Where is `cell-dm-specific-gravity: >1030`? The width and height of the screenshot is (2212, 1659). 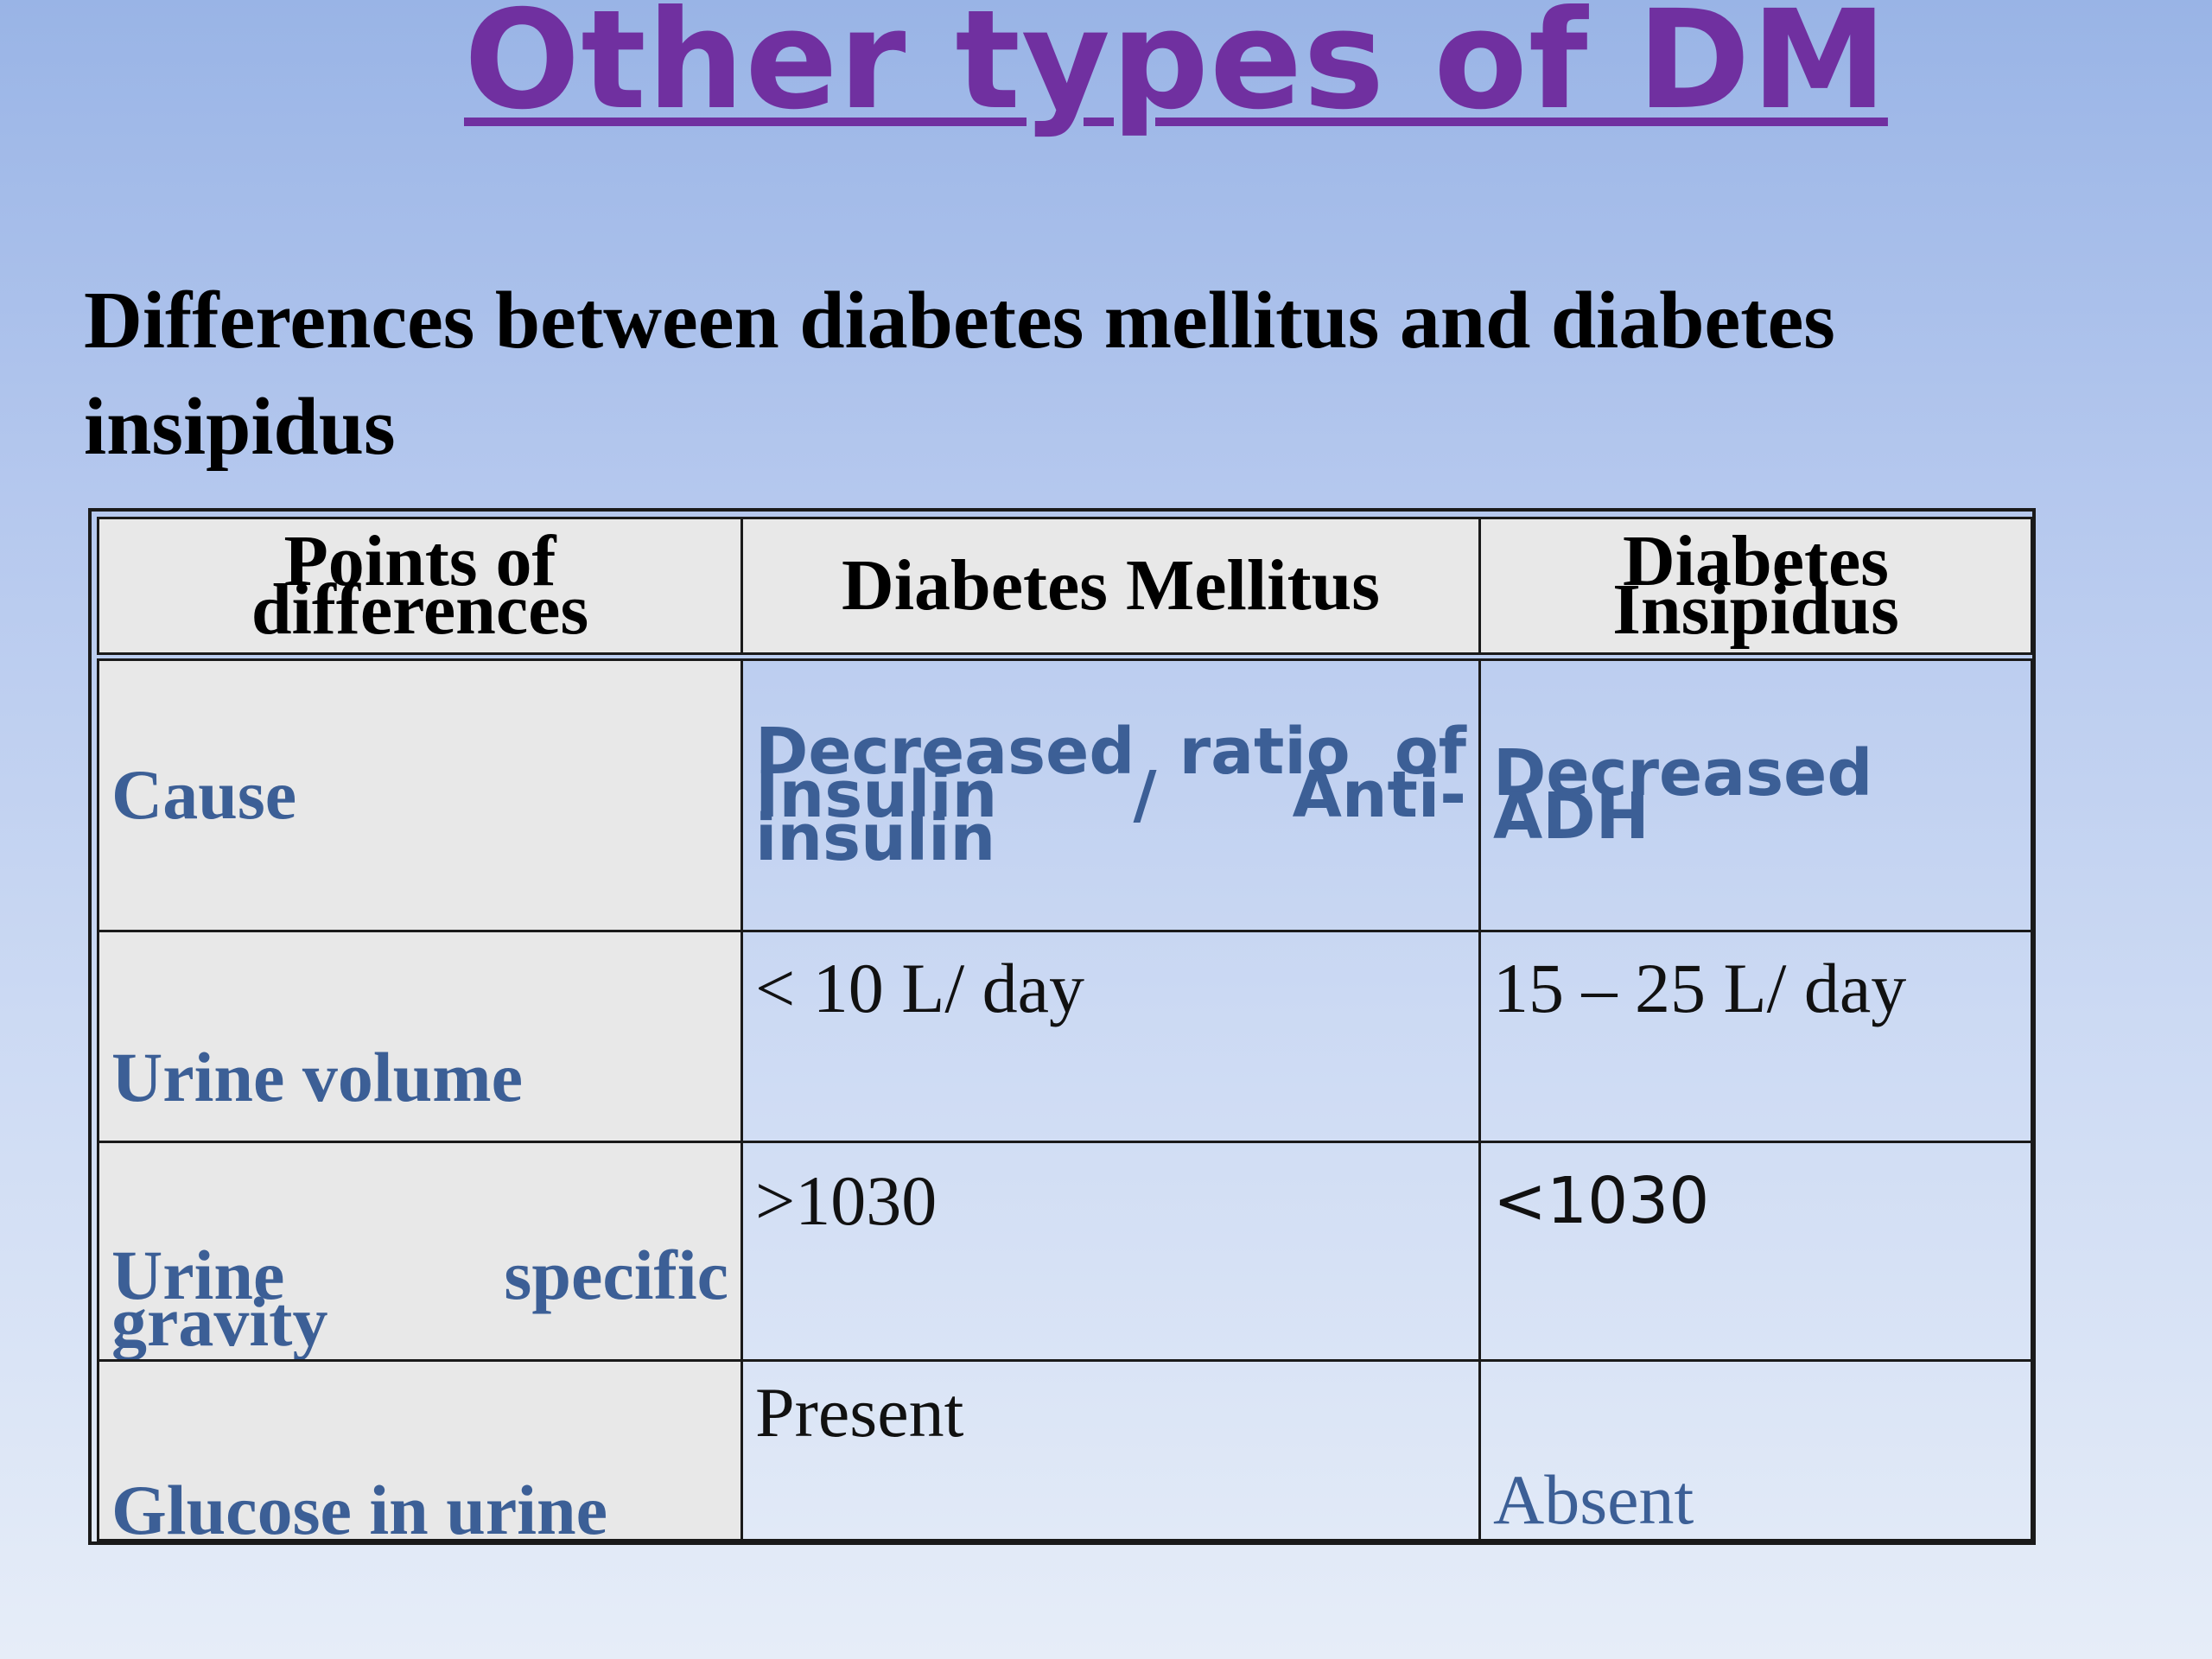
cell-dm-specific-gravity: >1030 is located at coordinates (1111, 1251).